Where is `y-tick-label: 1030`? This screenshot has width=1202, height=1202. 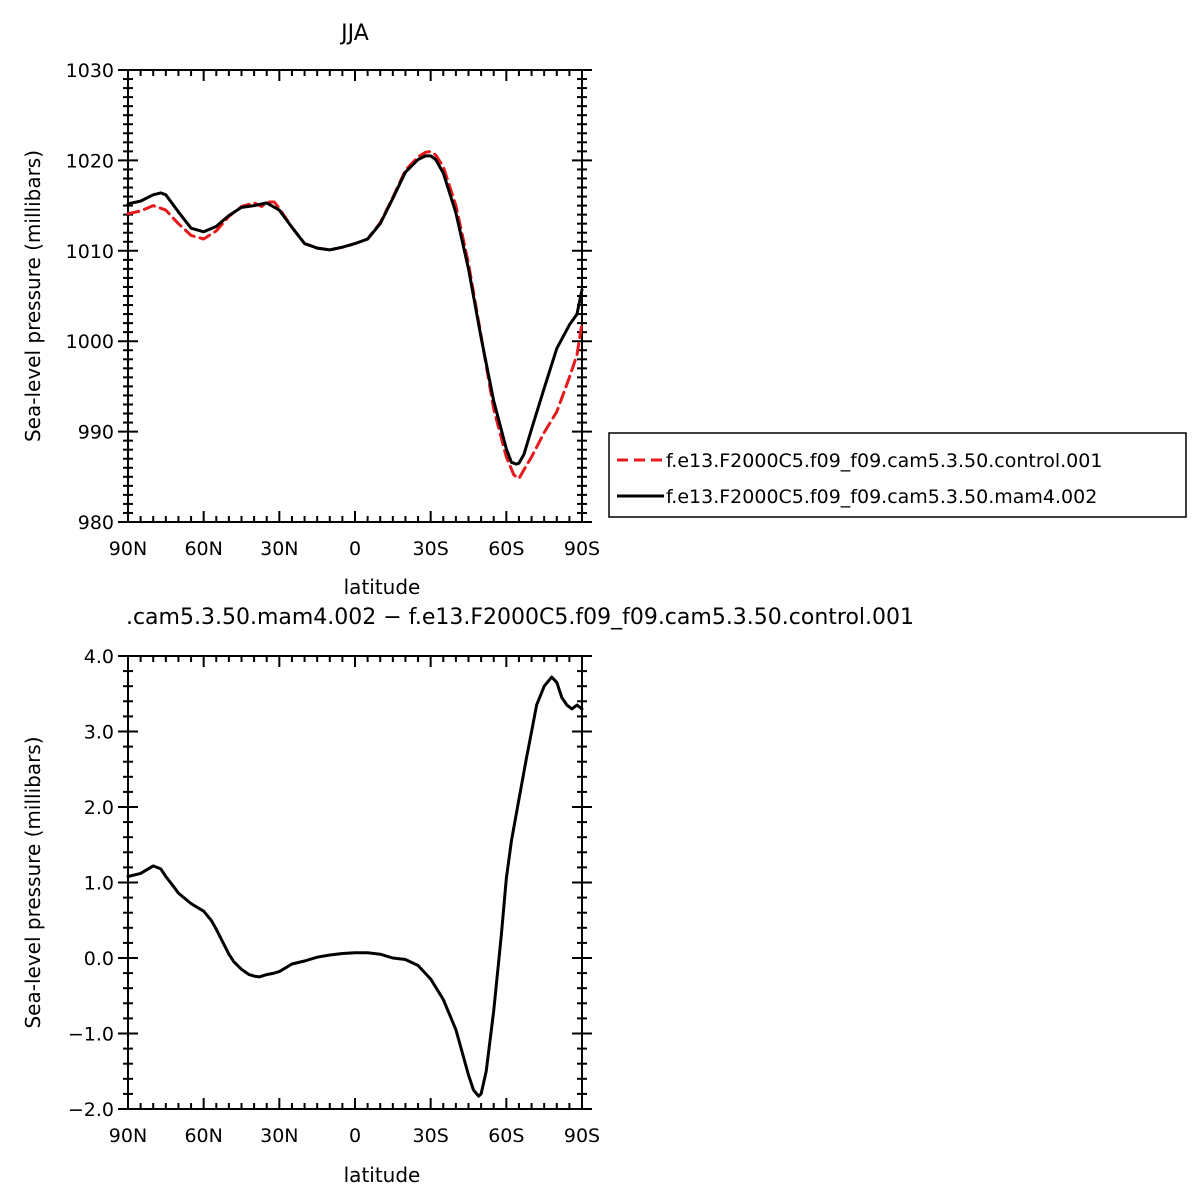 y-tick-label: 1030 is located at coordinates (90, 71).